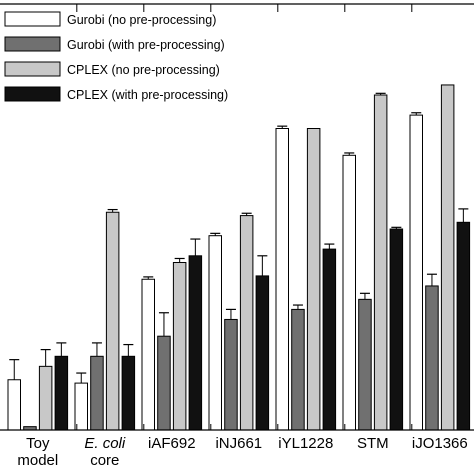 The height and width of the screenshot is (474, 474). I want to click on bar-s0-c1, so click(81, 406).